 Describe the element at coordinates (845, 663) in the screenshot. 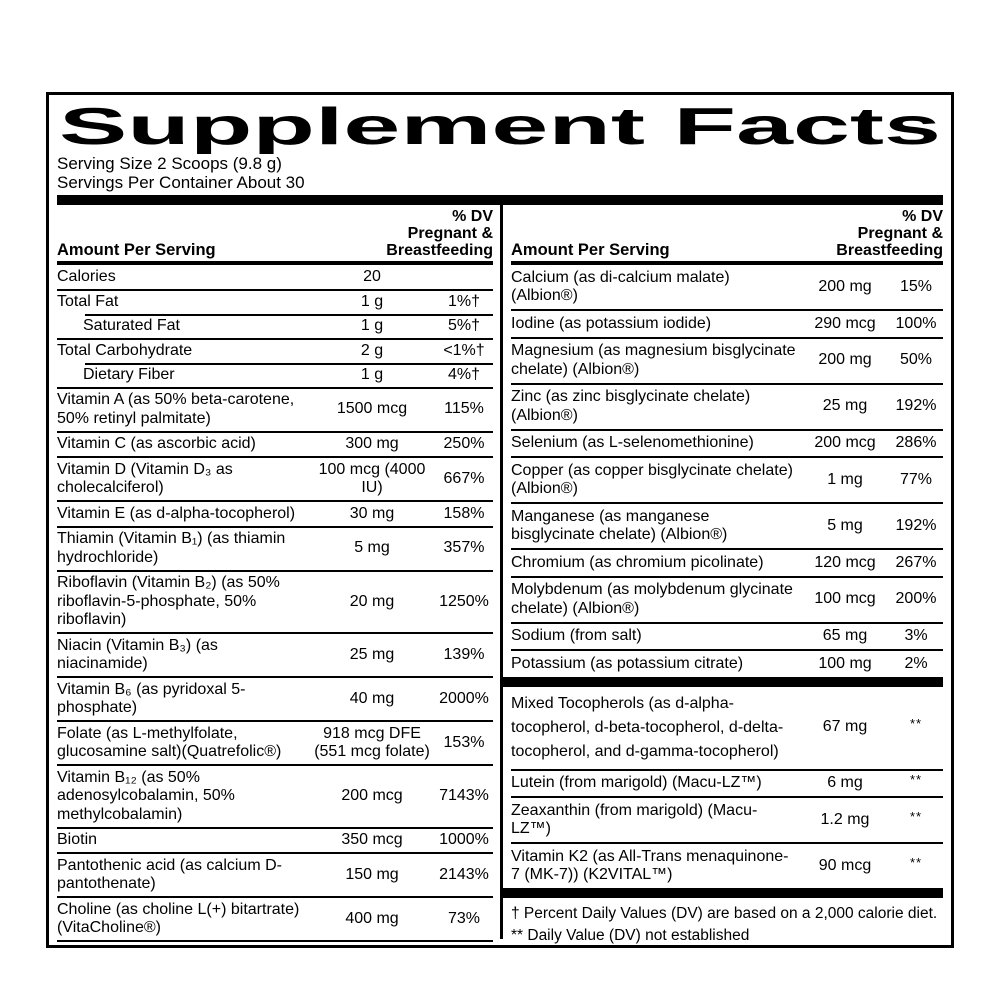

I see `ingredient-amount: 100 mg` at that location.